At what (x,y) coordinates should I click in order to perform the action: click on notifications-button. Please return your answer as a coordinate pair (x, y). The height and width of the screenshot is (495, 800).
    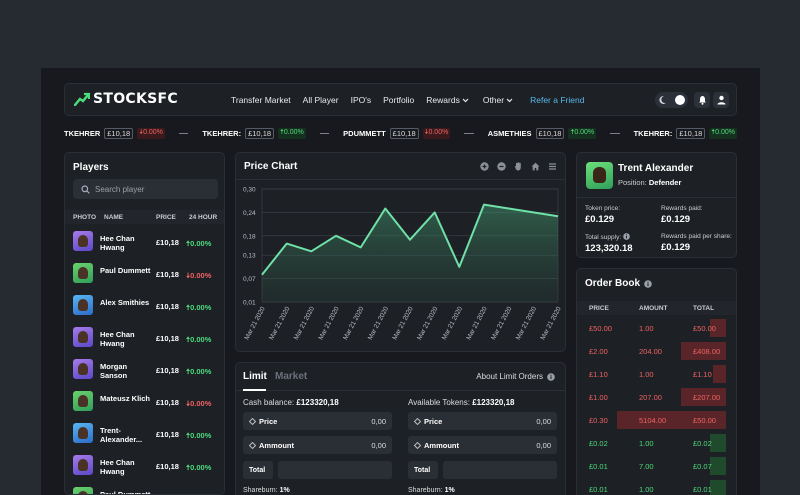
    Looking at the image, I should click on (702, 100).